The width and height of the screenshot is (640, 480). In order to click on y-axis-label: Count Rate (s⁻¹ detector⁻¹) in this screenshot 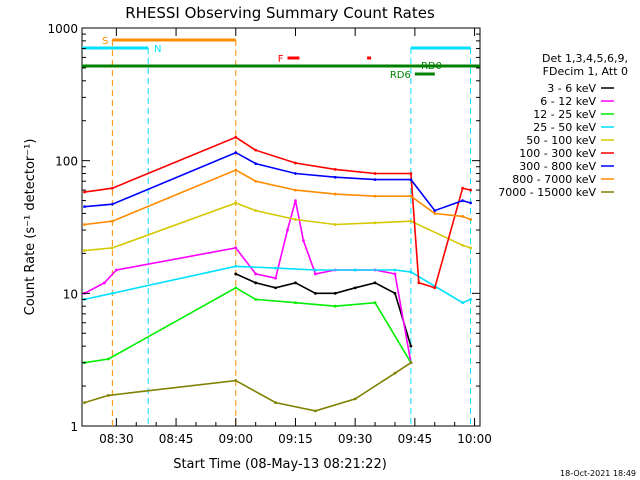, I will do `click(30, 227)`.